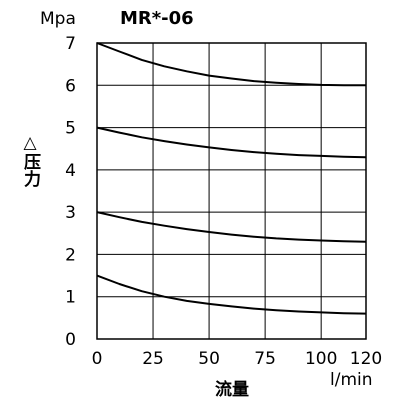  I want to click on x-tick-label: 120, so click(366, 359).